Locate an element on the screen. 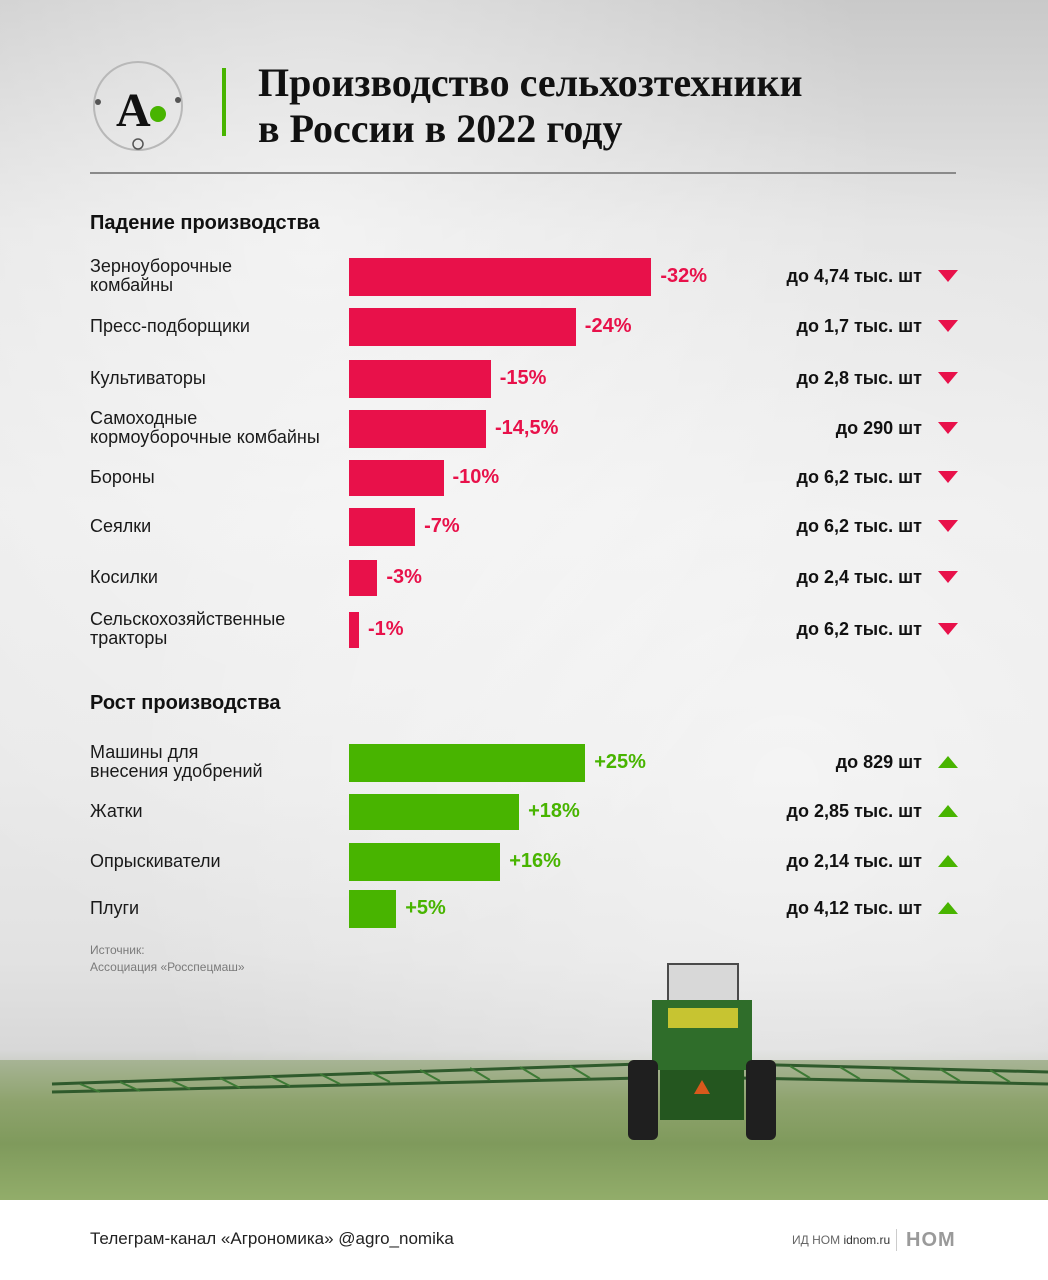 This screenshot has height=1280, width=1048. title-line-2: в России в 2022 году is located at coordinates (440, 128).